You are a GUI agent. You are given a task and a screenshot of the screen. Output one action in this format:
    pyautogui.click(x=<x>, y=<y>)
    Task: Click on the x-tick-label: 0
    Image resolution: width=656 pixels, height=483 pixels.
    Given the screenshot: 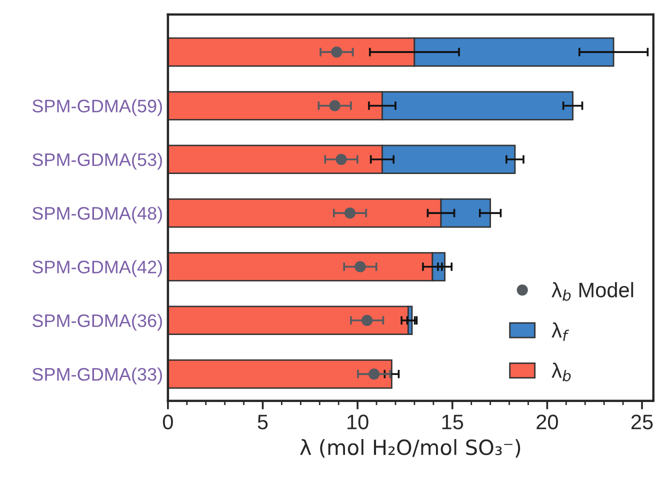 What is the action you would take?
    pyautogui.click(x=167, y=422)
    